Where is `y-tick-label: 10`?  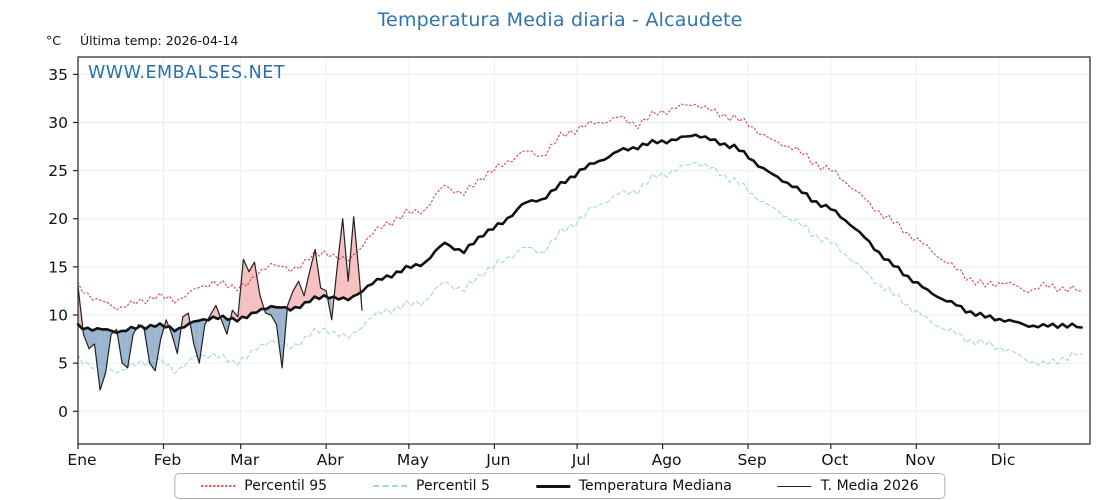 y-tick-label: 10 is located at coordinates (58, 316).